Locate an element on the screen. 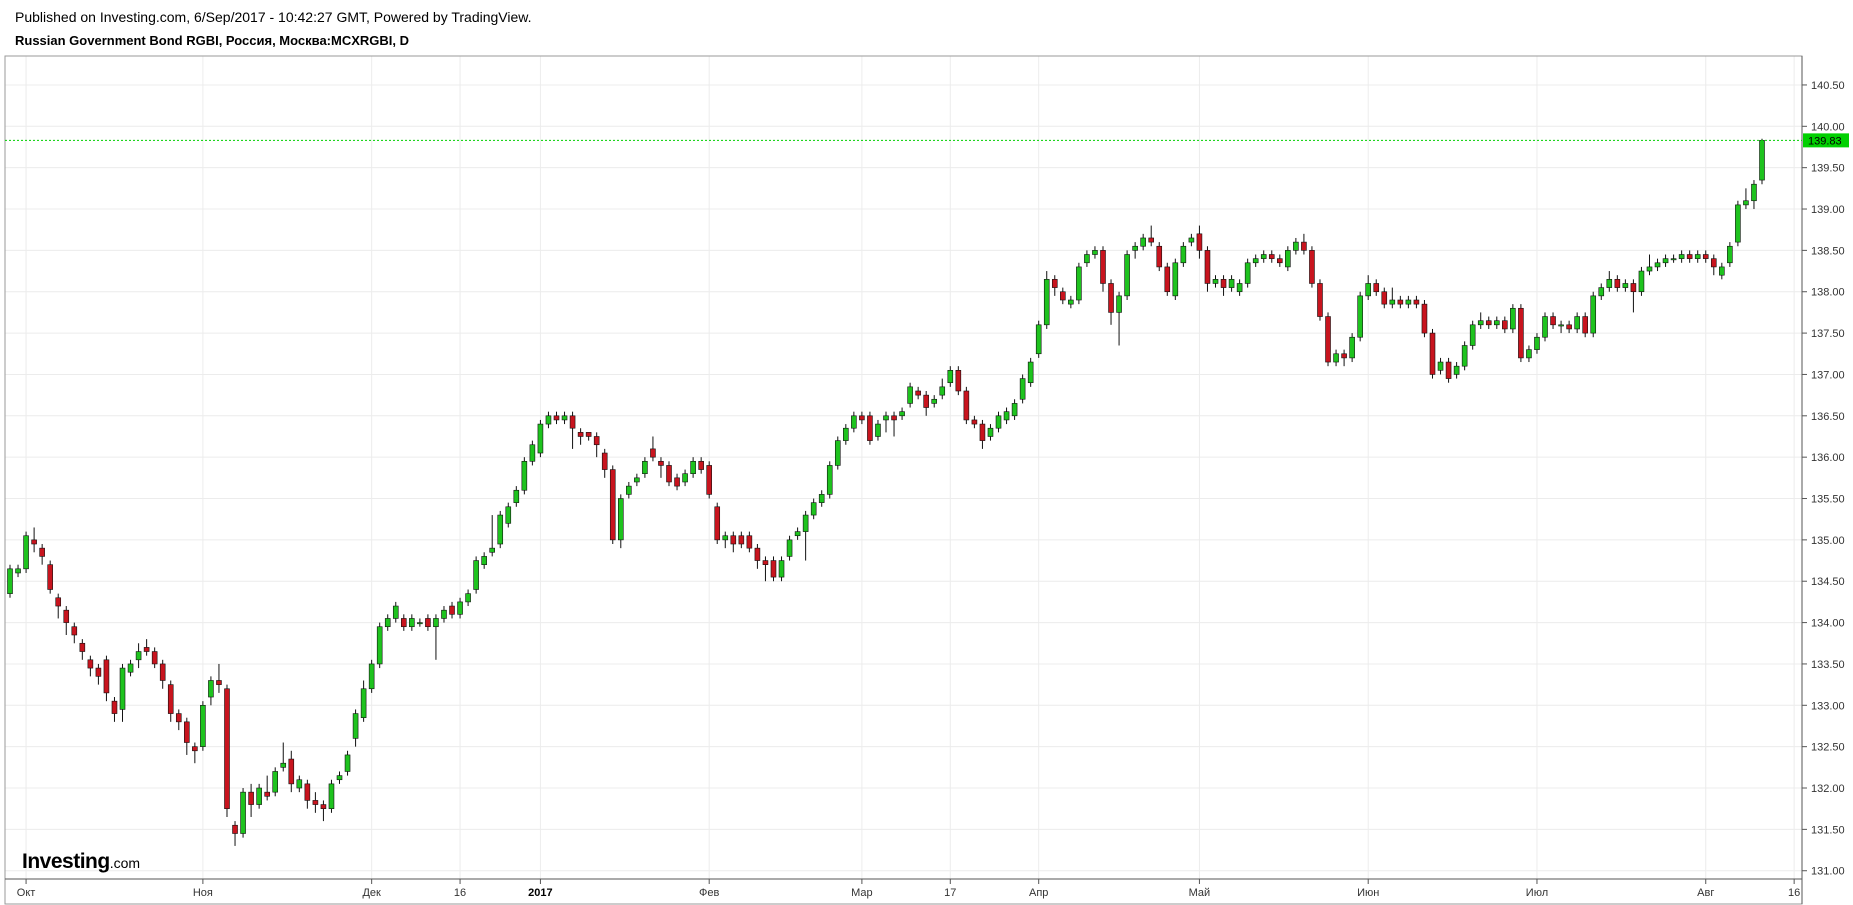 Image resolution: width=1853 pixels, height=905 pixels. y-tick-label: 136.50 is located at coordinates (1828, 417).